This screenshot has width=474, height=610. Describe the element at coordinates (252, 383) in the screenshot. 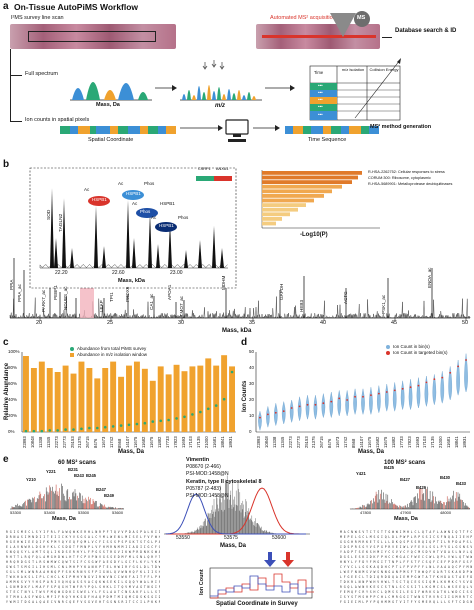

I see `d-y-tick-label: 30` at that location.